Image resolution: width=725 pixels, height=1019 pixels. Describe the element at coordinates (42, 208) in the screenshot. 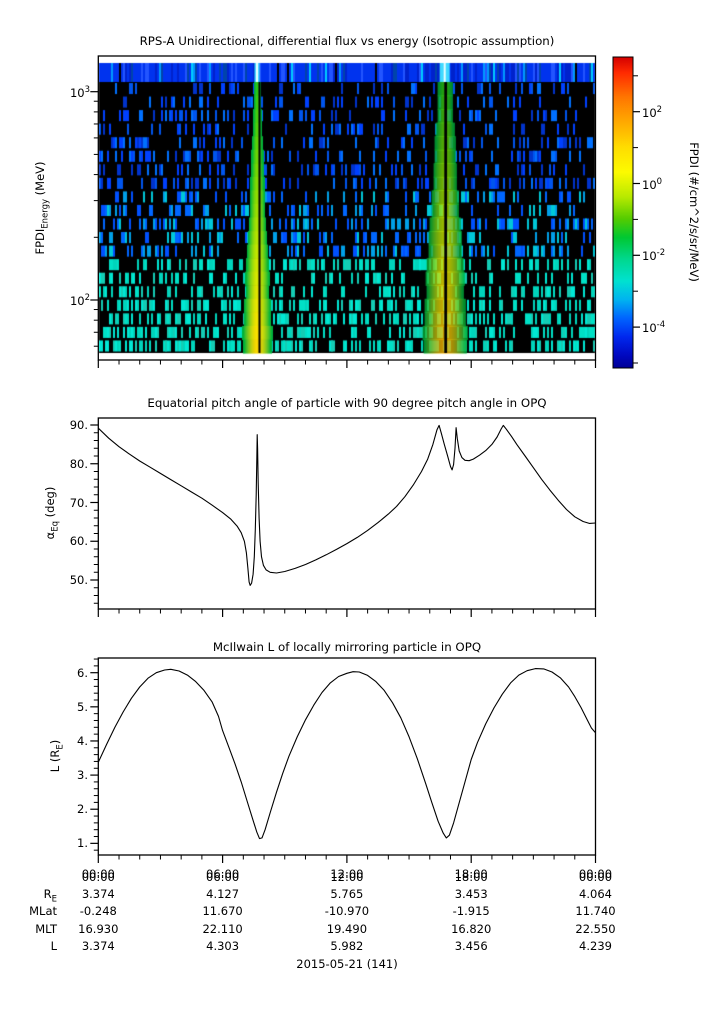

I see `spectrogram-y-axis-label: FPDIEnergy (MeV)` at that location.